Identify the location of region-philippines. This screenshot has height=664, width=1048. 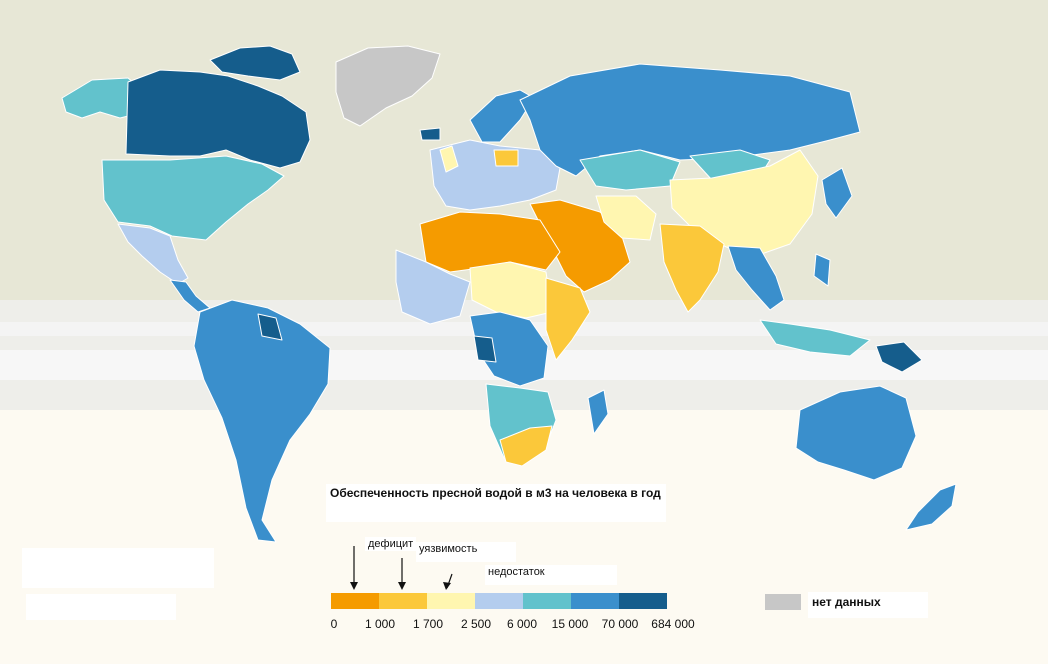
(822, 270).